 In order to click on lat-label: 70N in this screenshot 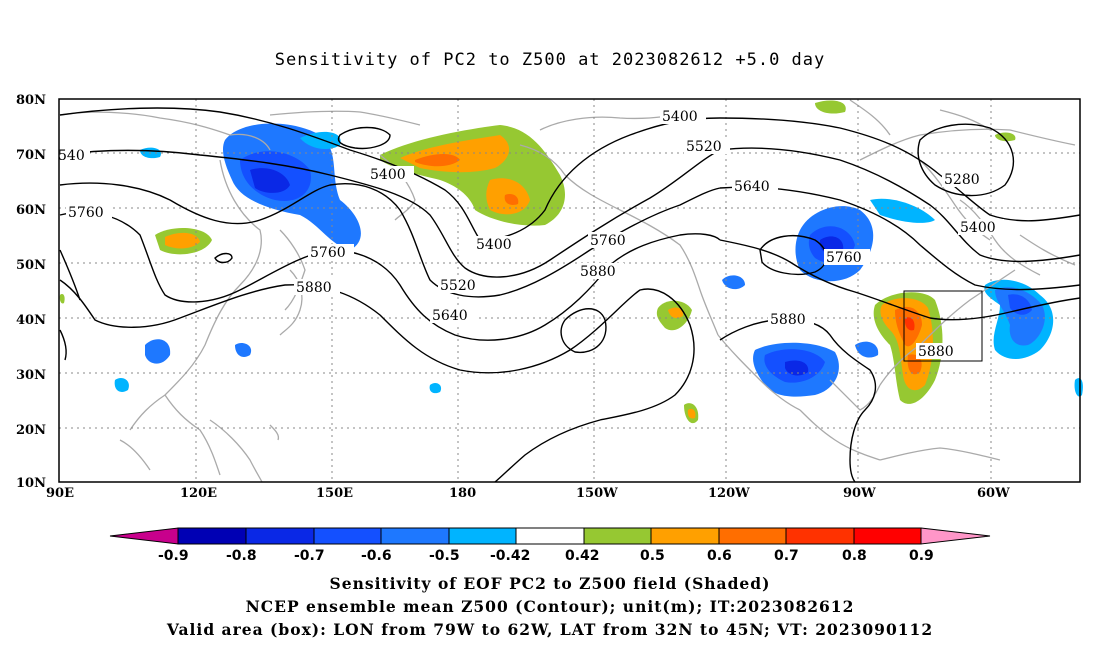, I will do `click(31, 155)`.